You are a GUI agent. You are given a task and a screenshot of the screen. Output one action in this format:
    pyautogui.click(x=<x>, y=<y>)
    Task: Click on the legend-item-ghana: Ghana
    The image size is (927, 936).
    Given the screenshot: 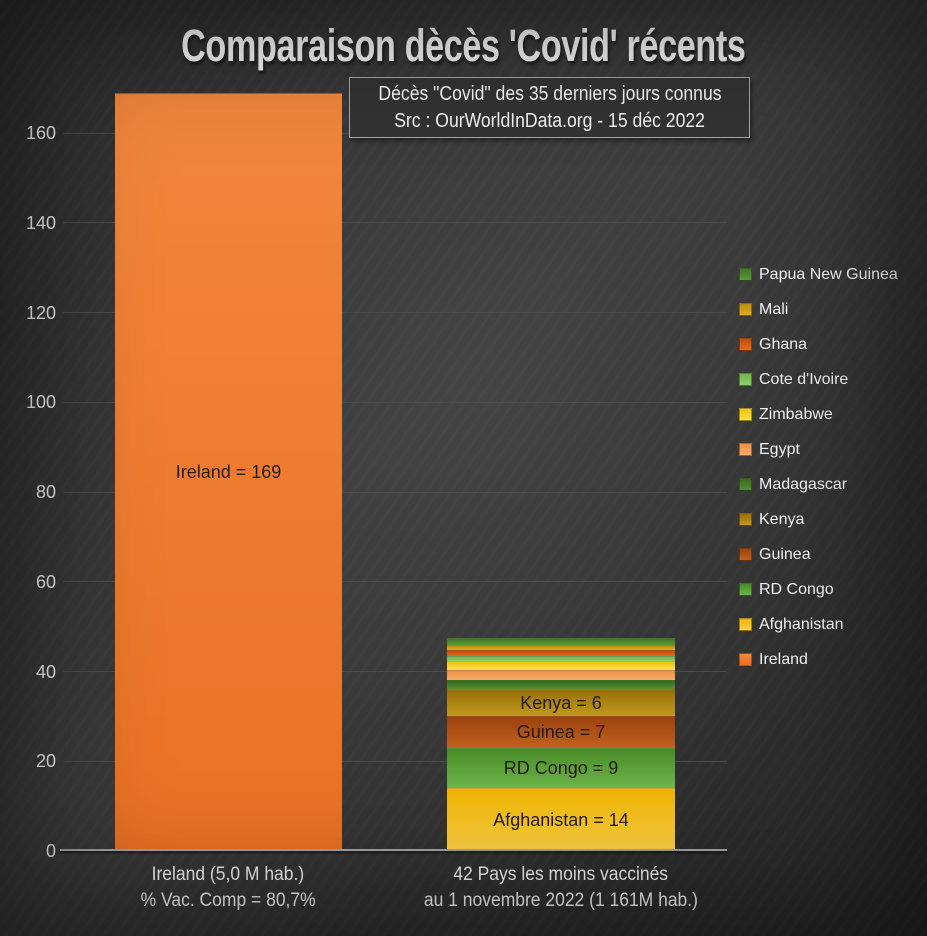 What is the action you would take?
    pyautogui.click(x=818, y=344)
    